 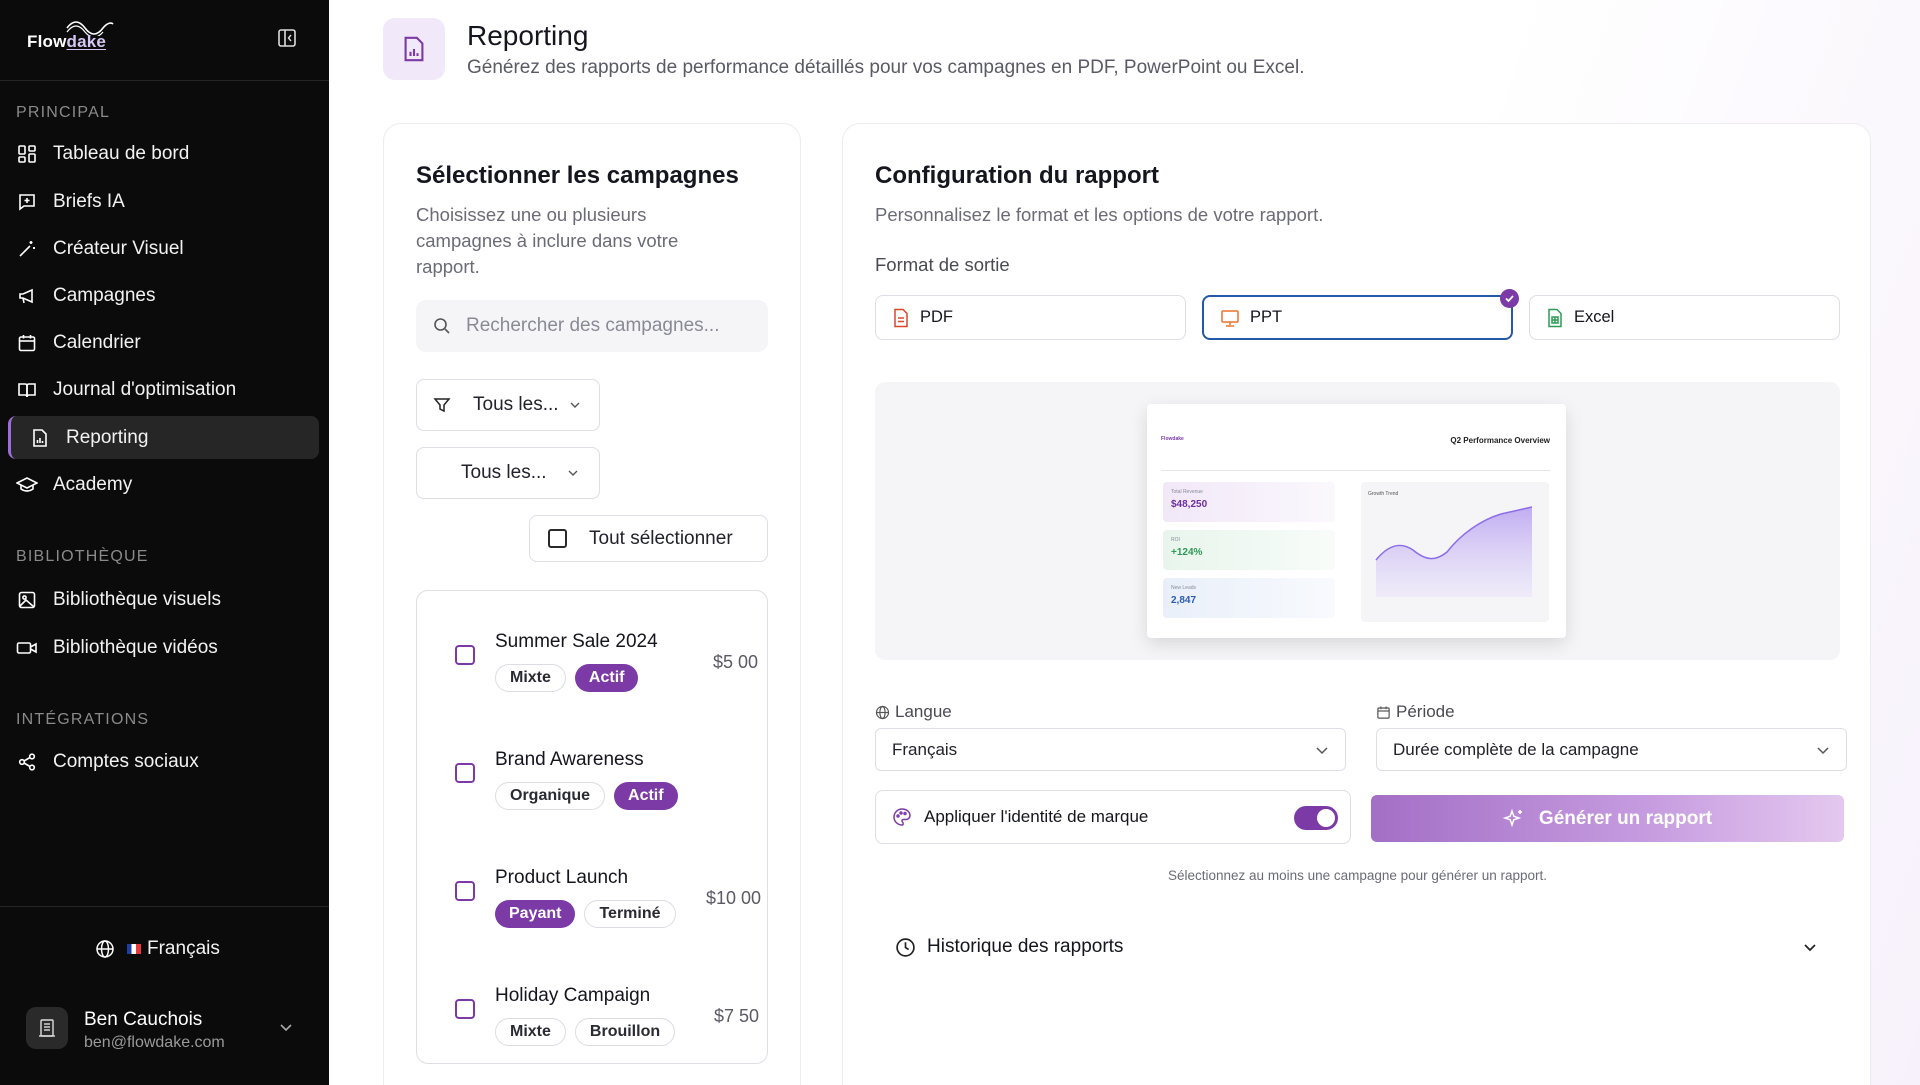 I want to click on subtitle-line: campagnes à inclure dans votre, so click(x=547, y=240).